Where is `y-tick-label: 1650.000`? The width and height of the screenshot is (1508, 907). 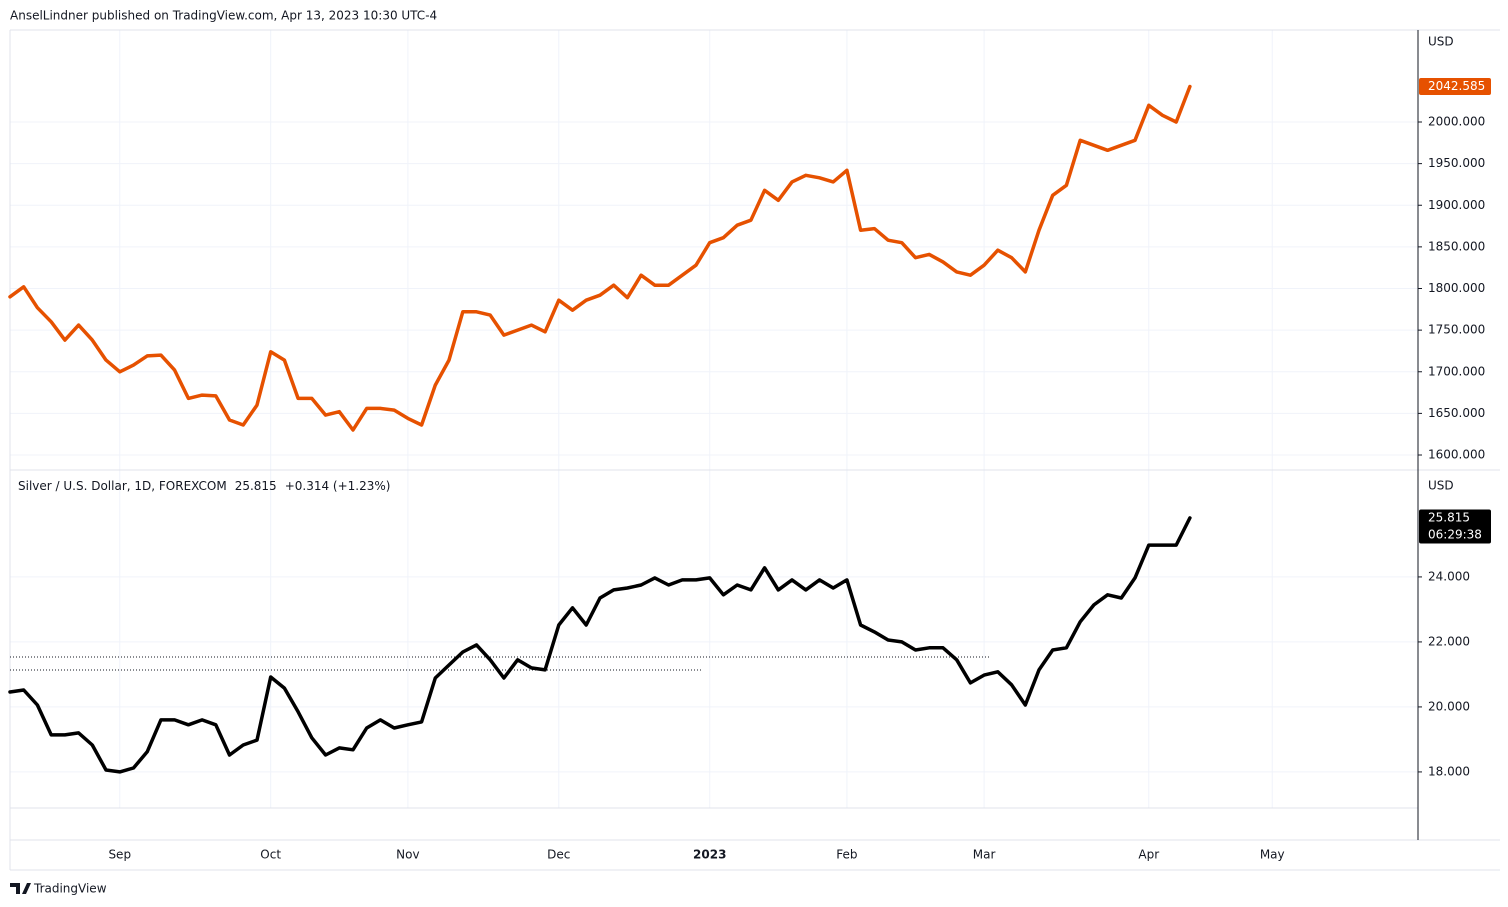 y-tick-label: 1650.000 is located at coordinates (1456, 413).